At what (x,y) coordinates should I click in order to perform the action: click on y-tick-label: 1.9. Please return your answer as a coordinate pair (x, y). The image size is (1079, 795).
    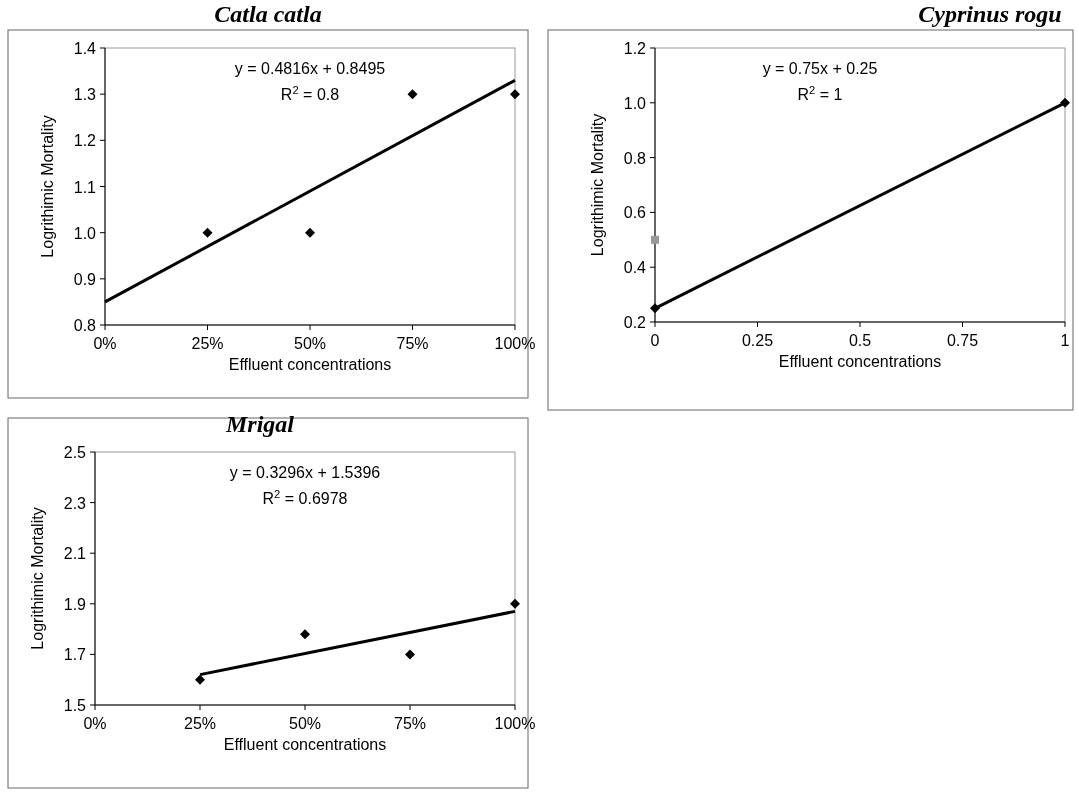
    Looking at the image, I should click on (75, 604).